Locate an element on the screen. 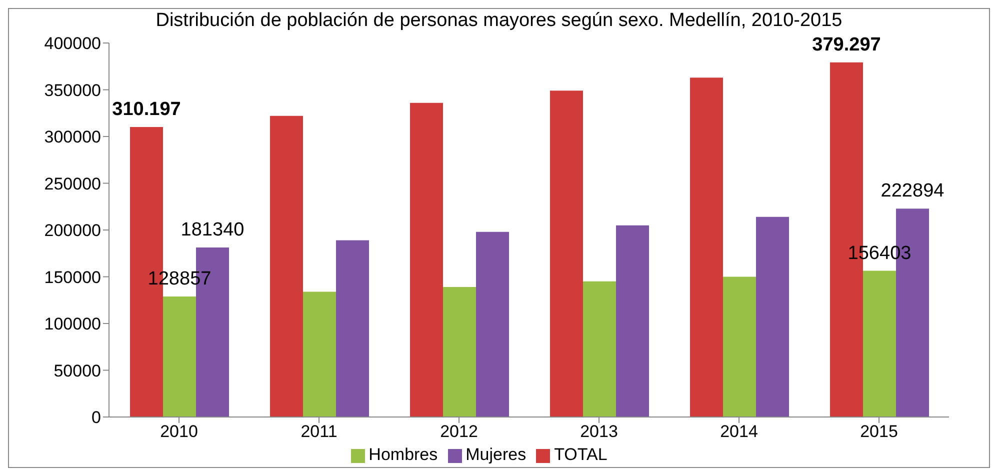 The image size is (998, 475). x-tick-label: 2012 is located at coordinates (459, 432).